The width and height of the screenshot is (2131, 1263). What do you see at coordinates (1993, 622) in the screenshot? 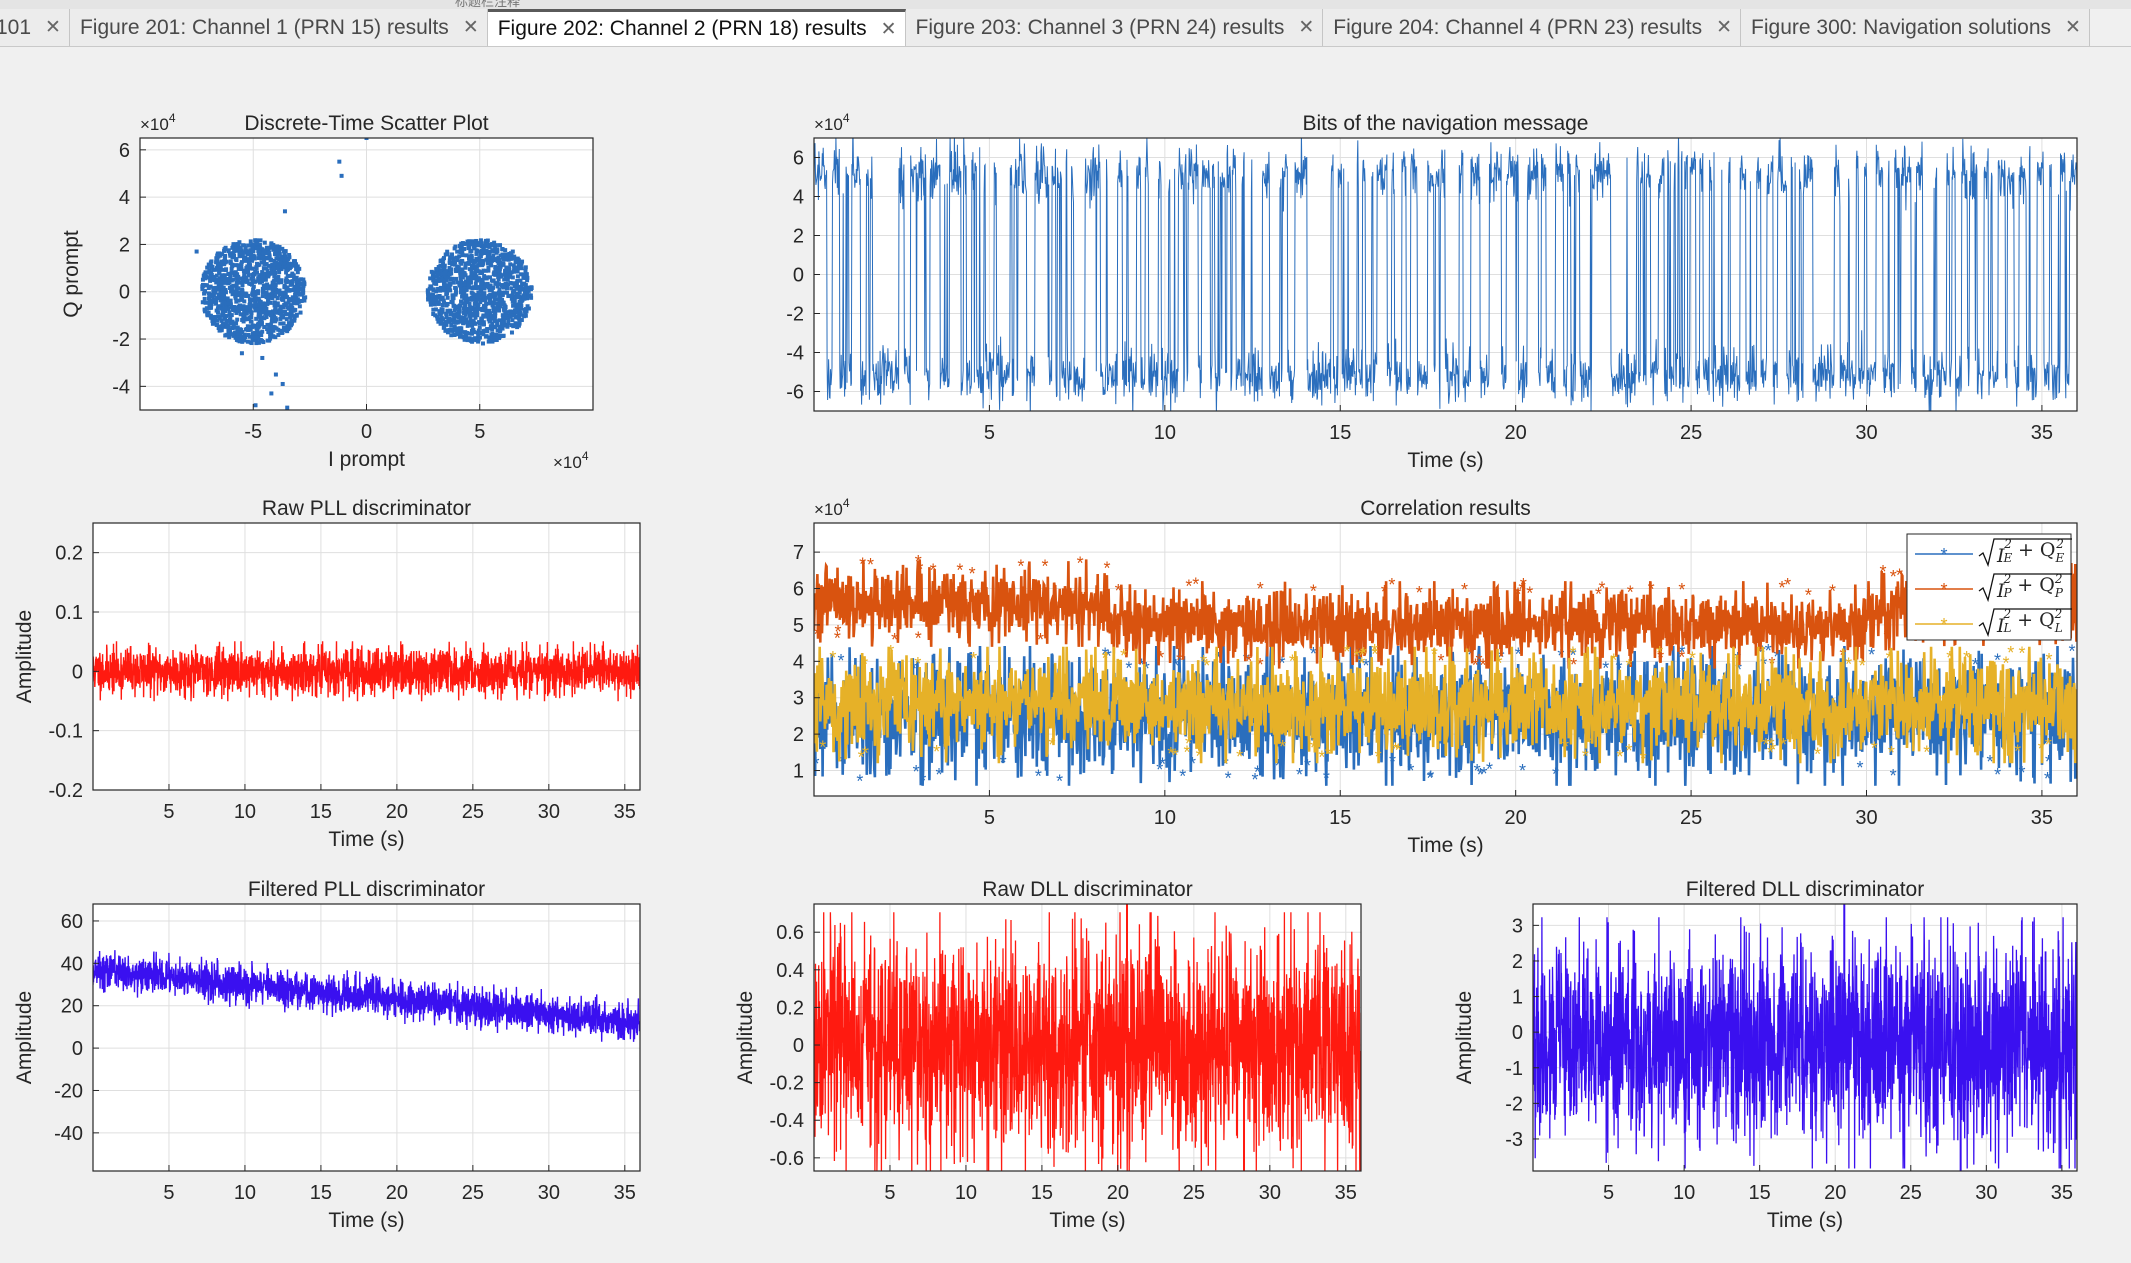
I see `legend-item-L: * IL2 + QL2` at bounding box center [1993, 622].